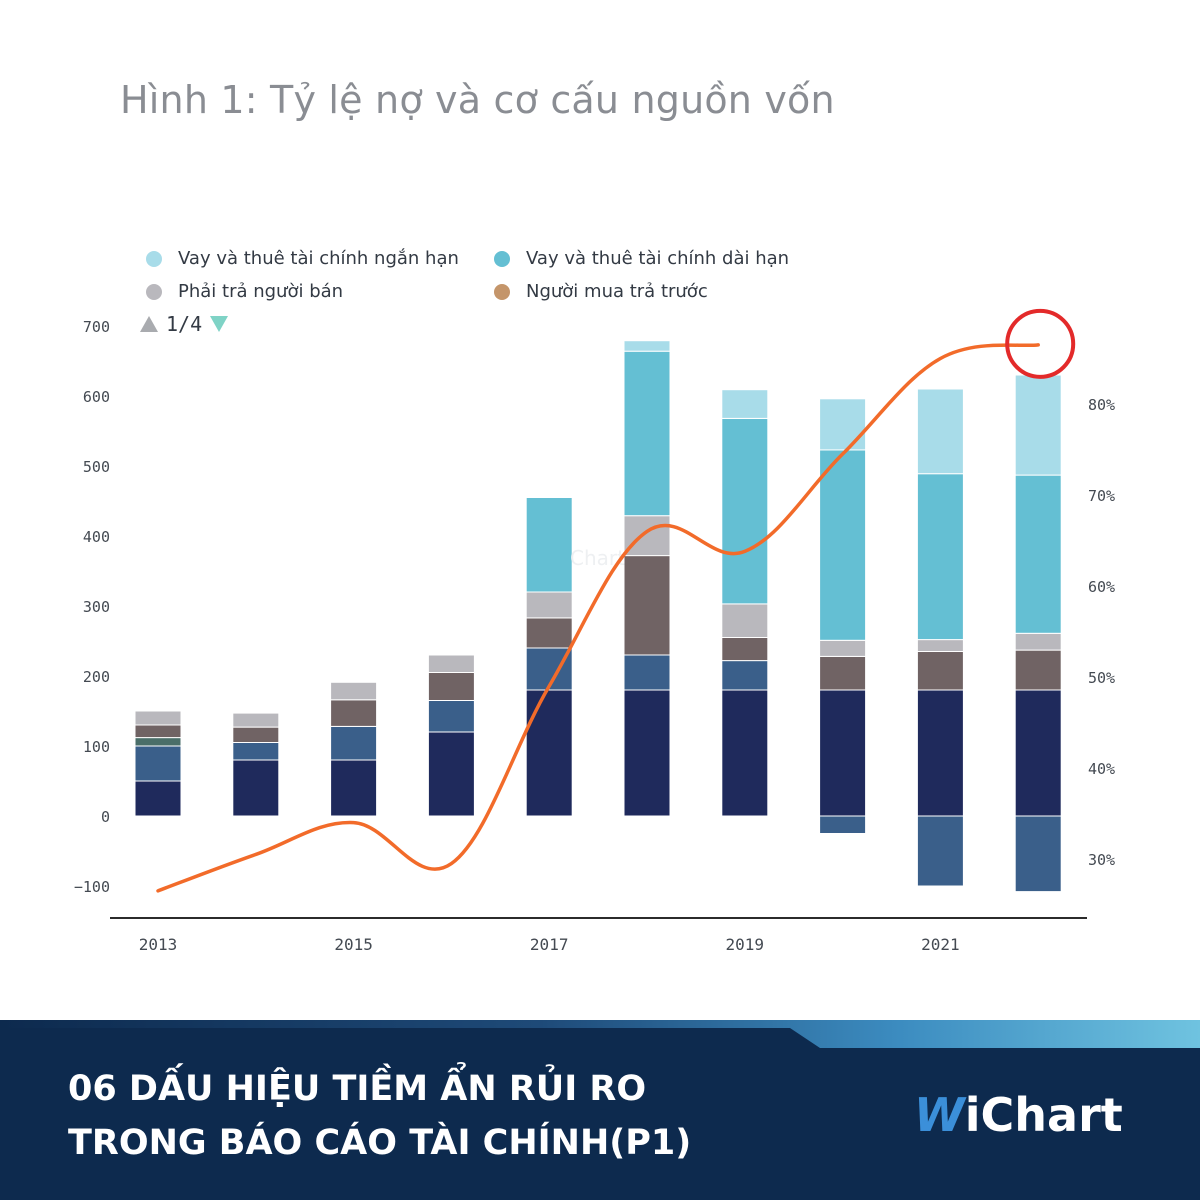  I want to click on y-right-tick-label: 80%, so click(1101, 405).